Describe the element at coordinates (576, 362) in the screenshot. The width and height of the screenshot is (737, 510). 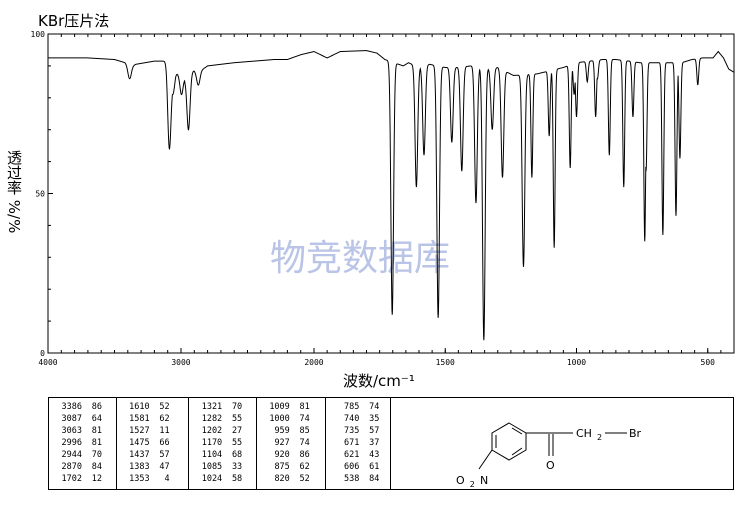
I see `x-tick-label: 1000` at that location.